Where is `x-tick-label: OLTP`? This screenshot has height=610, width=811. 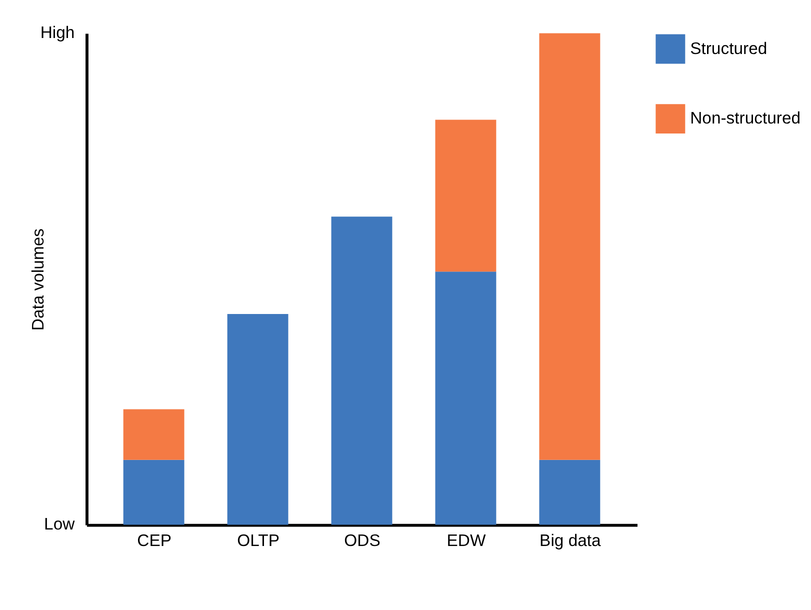 x-tick-label: OLTP is located at coordinates (258, 540).